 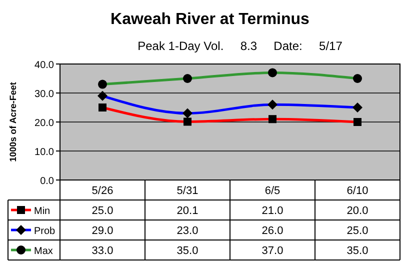 What do you see at coordinates (43, 251) in the screenshot?
I see `legend-label: Max` at bounding box center [43, 251].